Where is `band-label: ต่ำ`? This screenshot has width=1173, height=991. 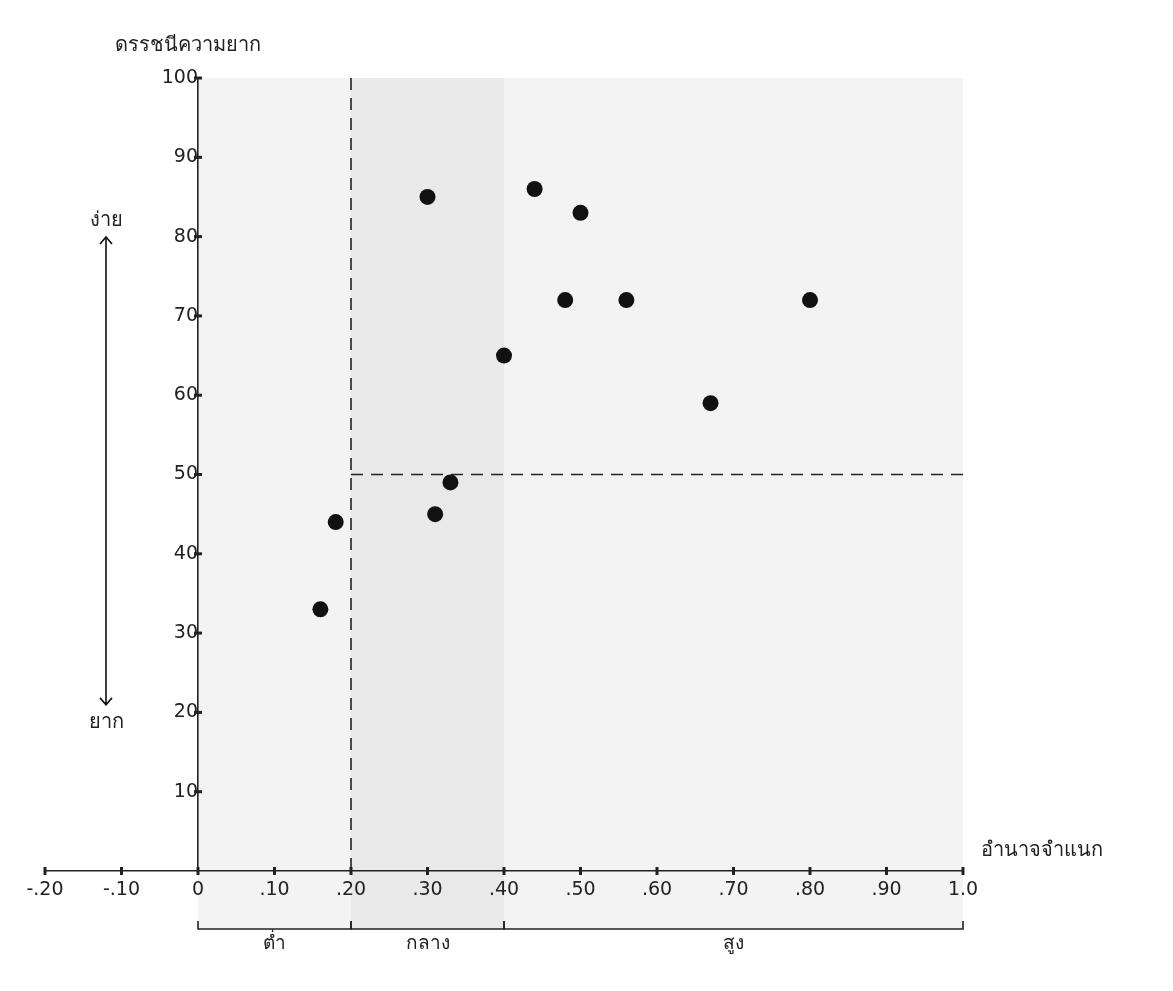 band-label: ต่ำ is located at coordinates (274, 941).